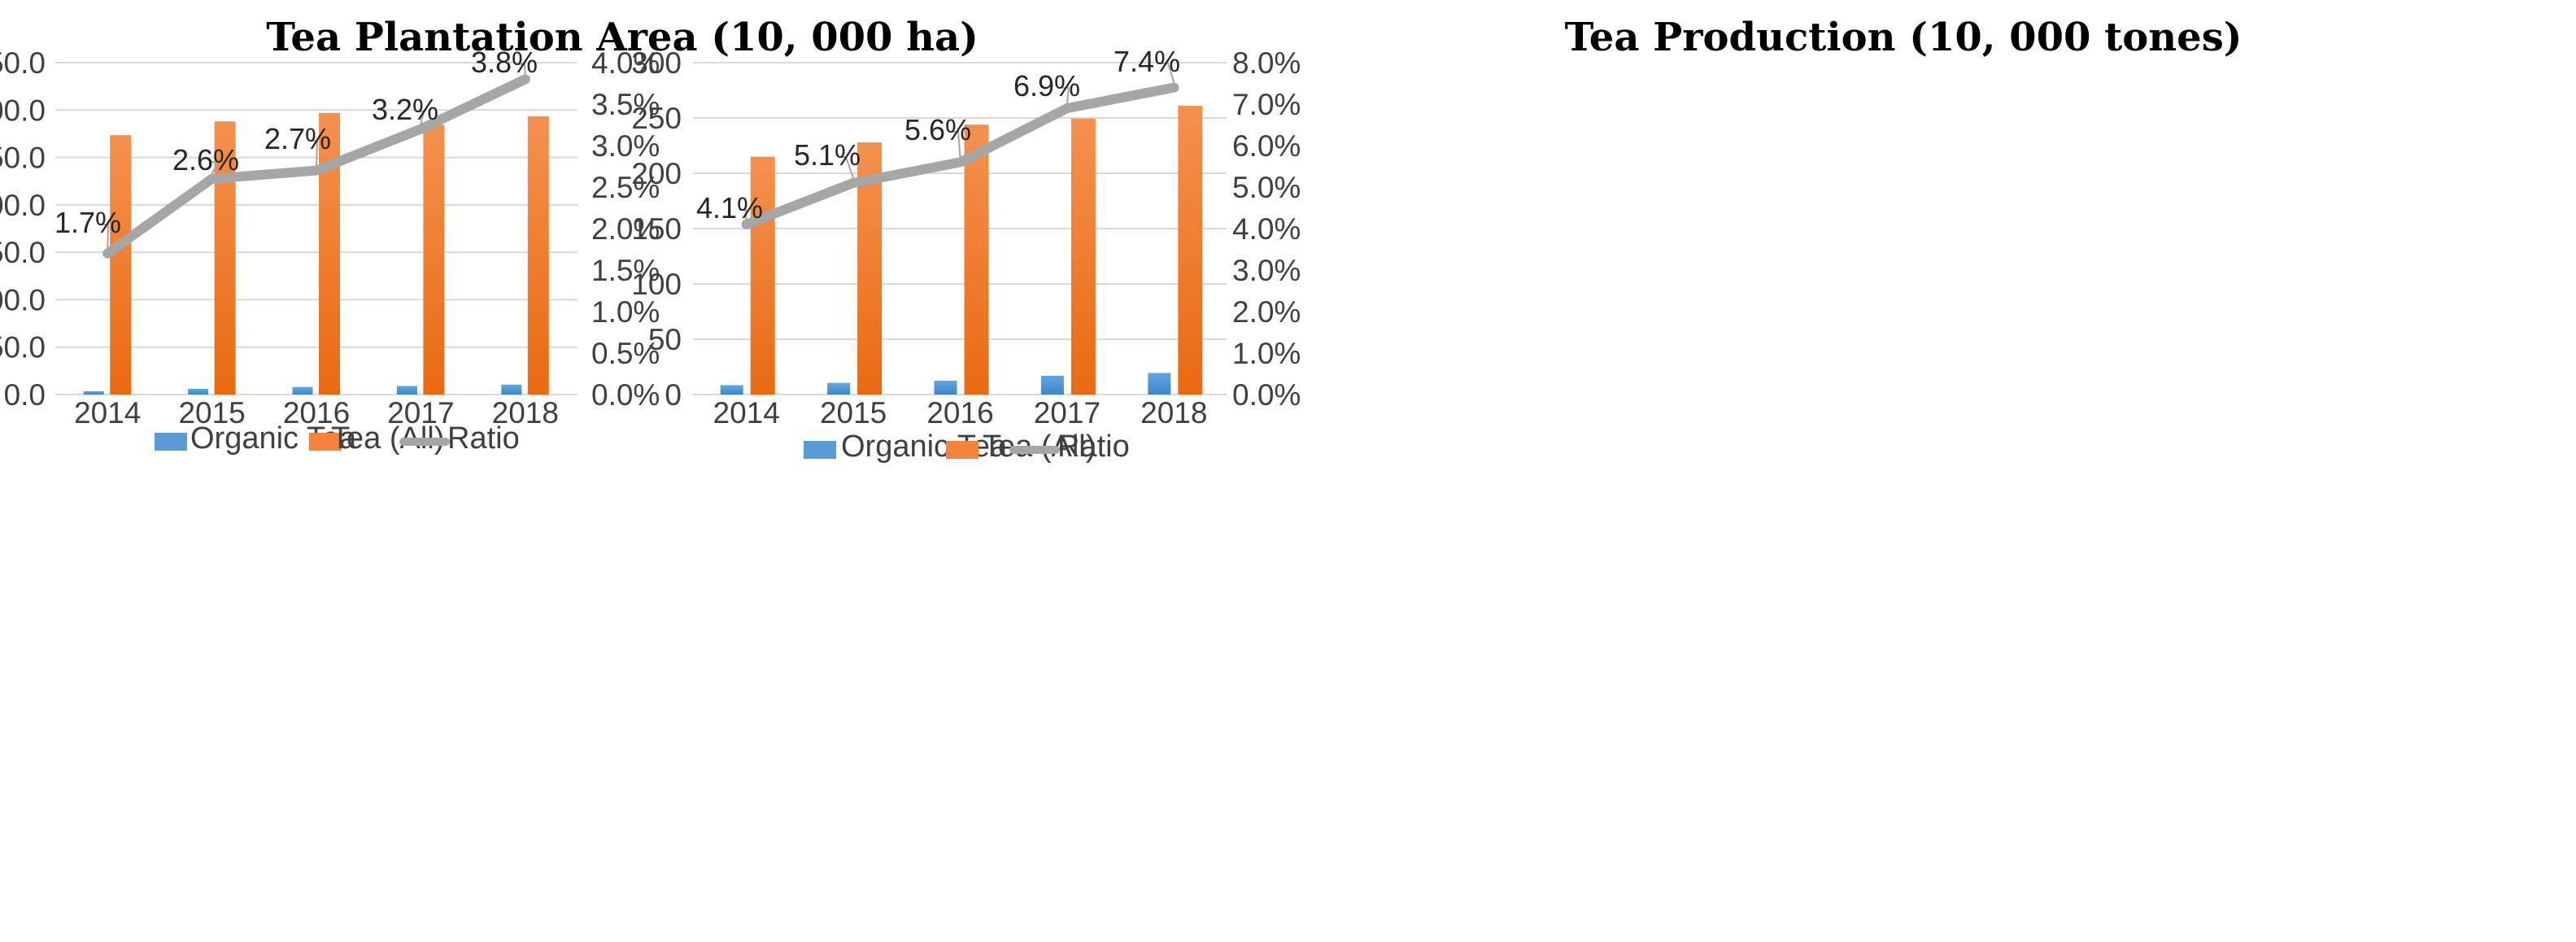  What do you see at coordinates (23, 205) in the screenshot?
I see `y-tick-label: 200.0` at bounding box center [23, 205].